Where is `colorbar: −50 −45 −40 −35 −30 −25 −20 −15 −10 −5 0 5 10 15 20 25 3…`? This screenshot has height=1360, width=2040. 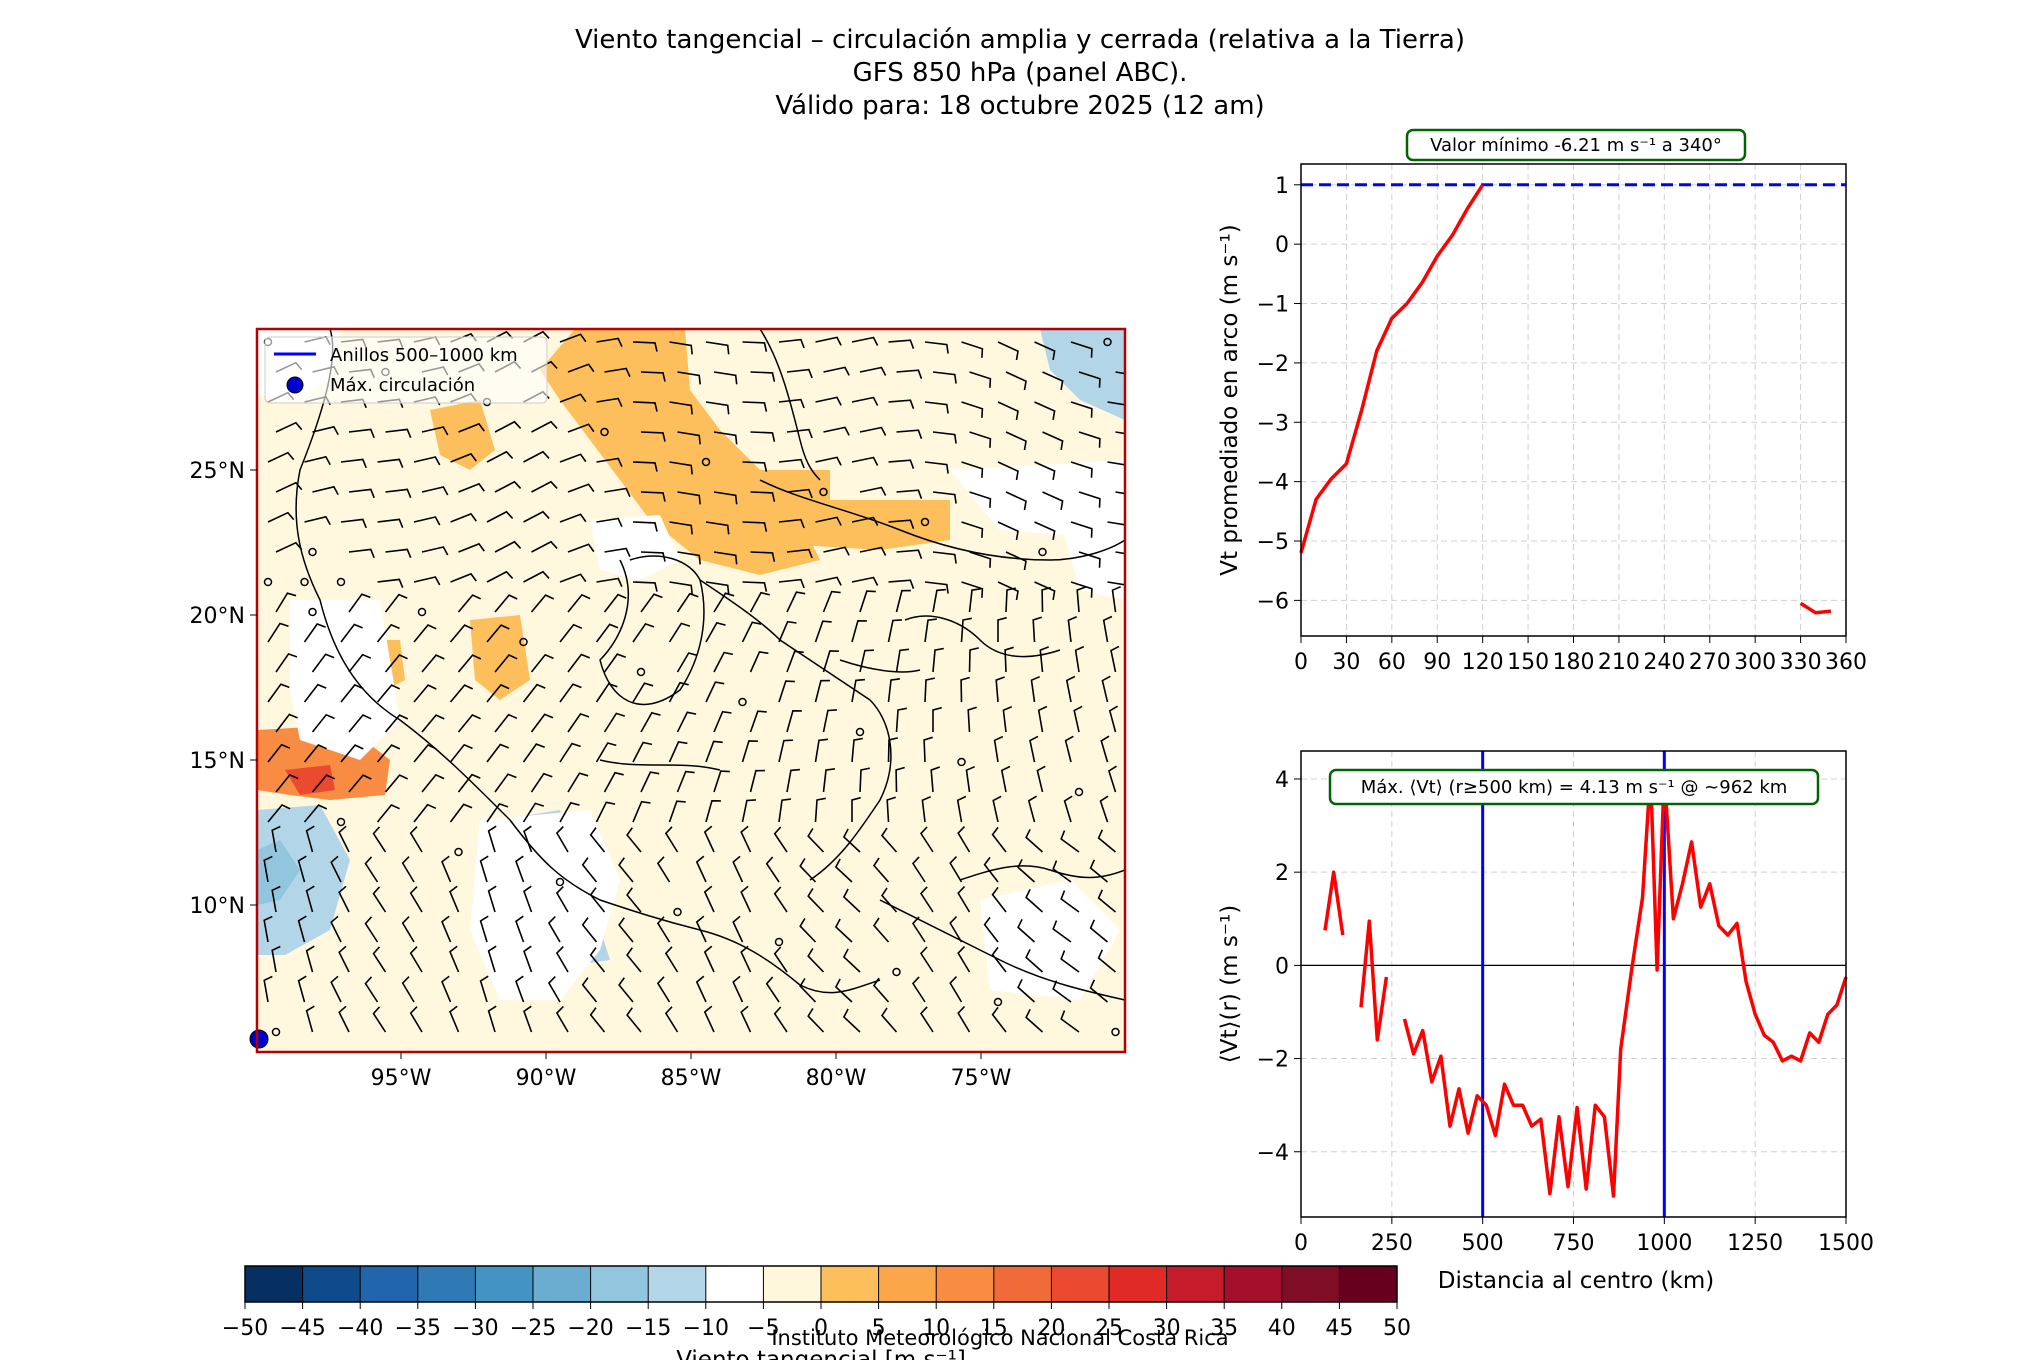
colorbar: −50 −45 −40 −35 −30 −25 −20 −15 −10 −5 0 5 10 15 20 25 3… is located at coordinates (816, 1312).